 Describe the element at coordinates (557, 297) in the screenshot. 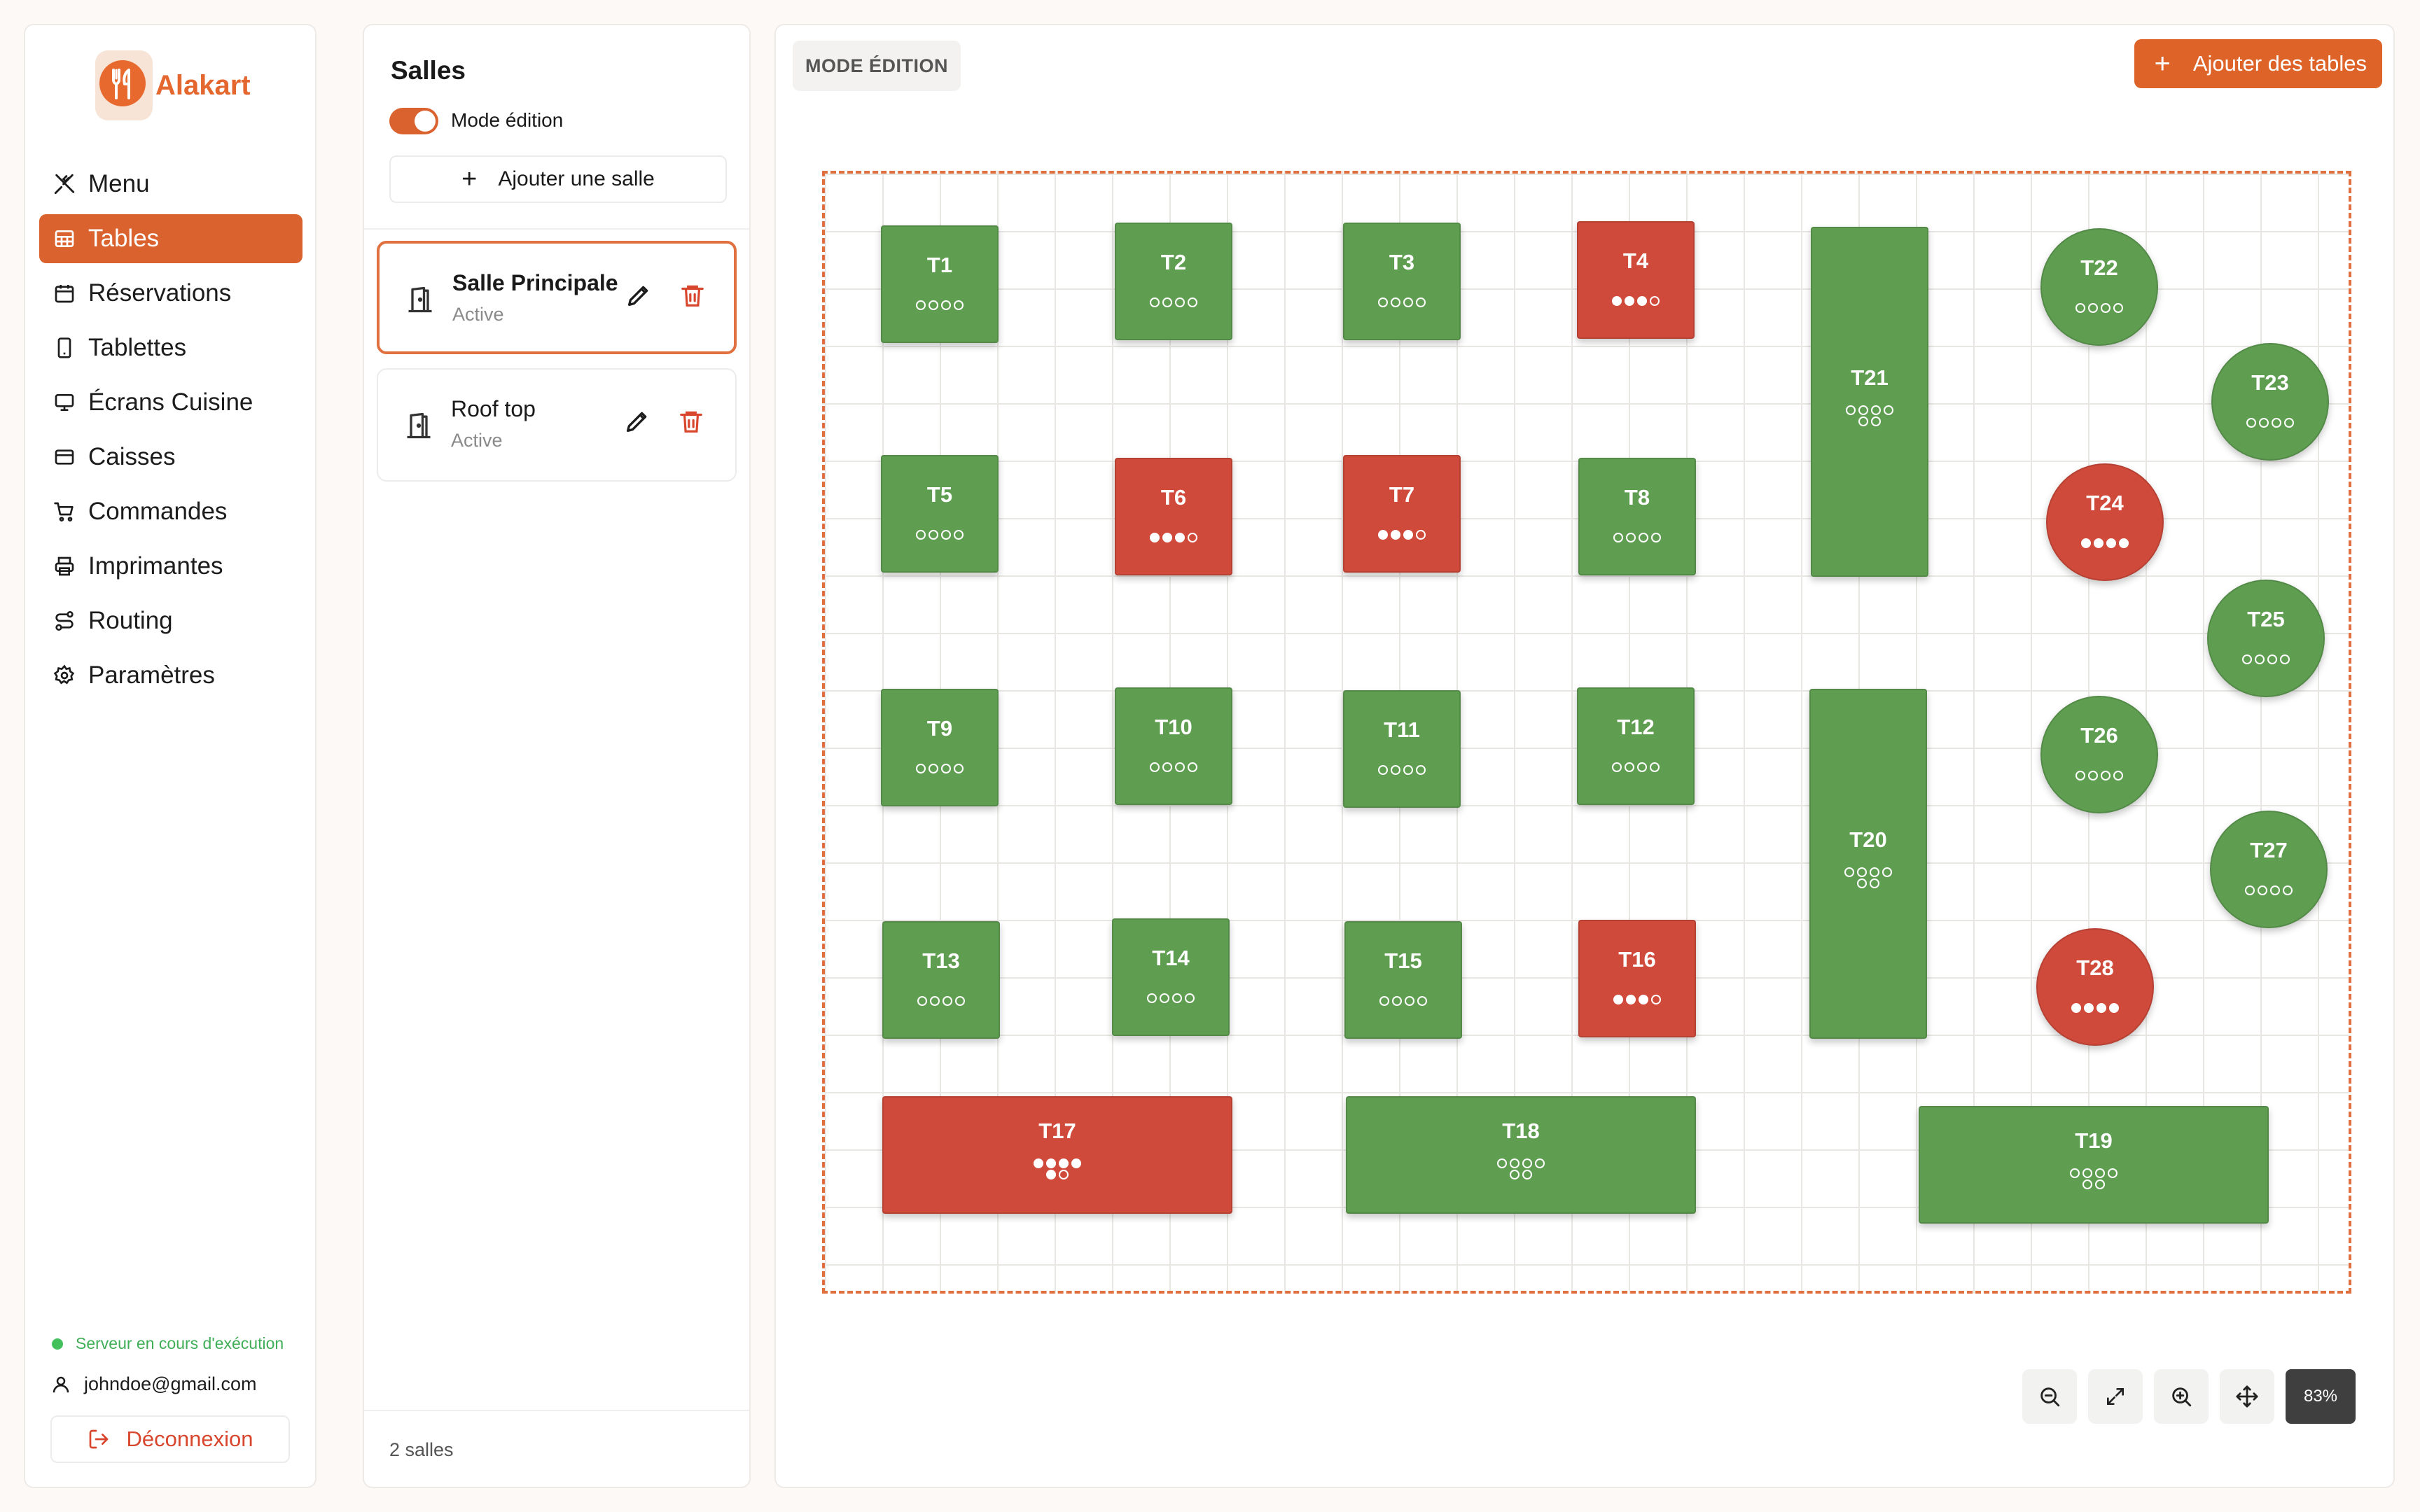

I see `room-card-salle-principale: Salle Principale Active` at that location.